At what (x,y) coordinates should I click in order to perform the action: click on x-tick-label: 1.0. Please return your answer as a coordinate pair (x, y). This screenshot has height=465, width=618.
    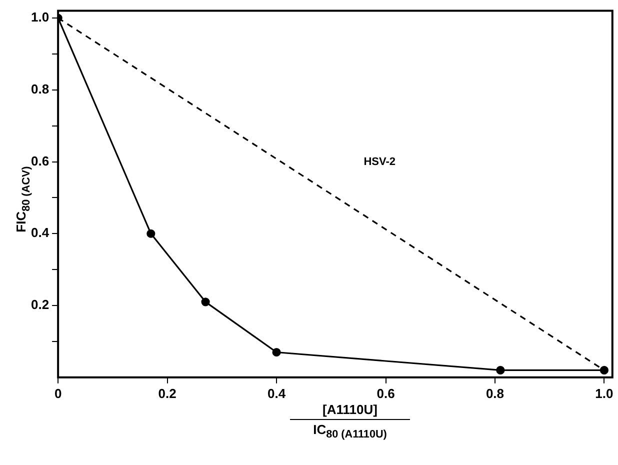
    Looking at the image, I should click on (604, 393).